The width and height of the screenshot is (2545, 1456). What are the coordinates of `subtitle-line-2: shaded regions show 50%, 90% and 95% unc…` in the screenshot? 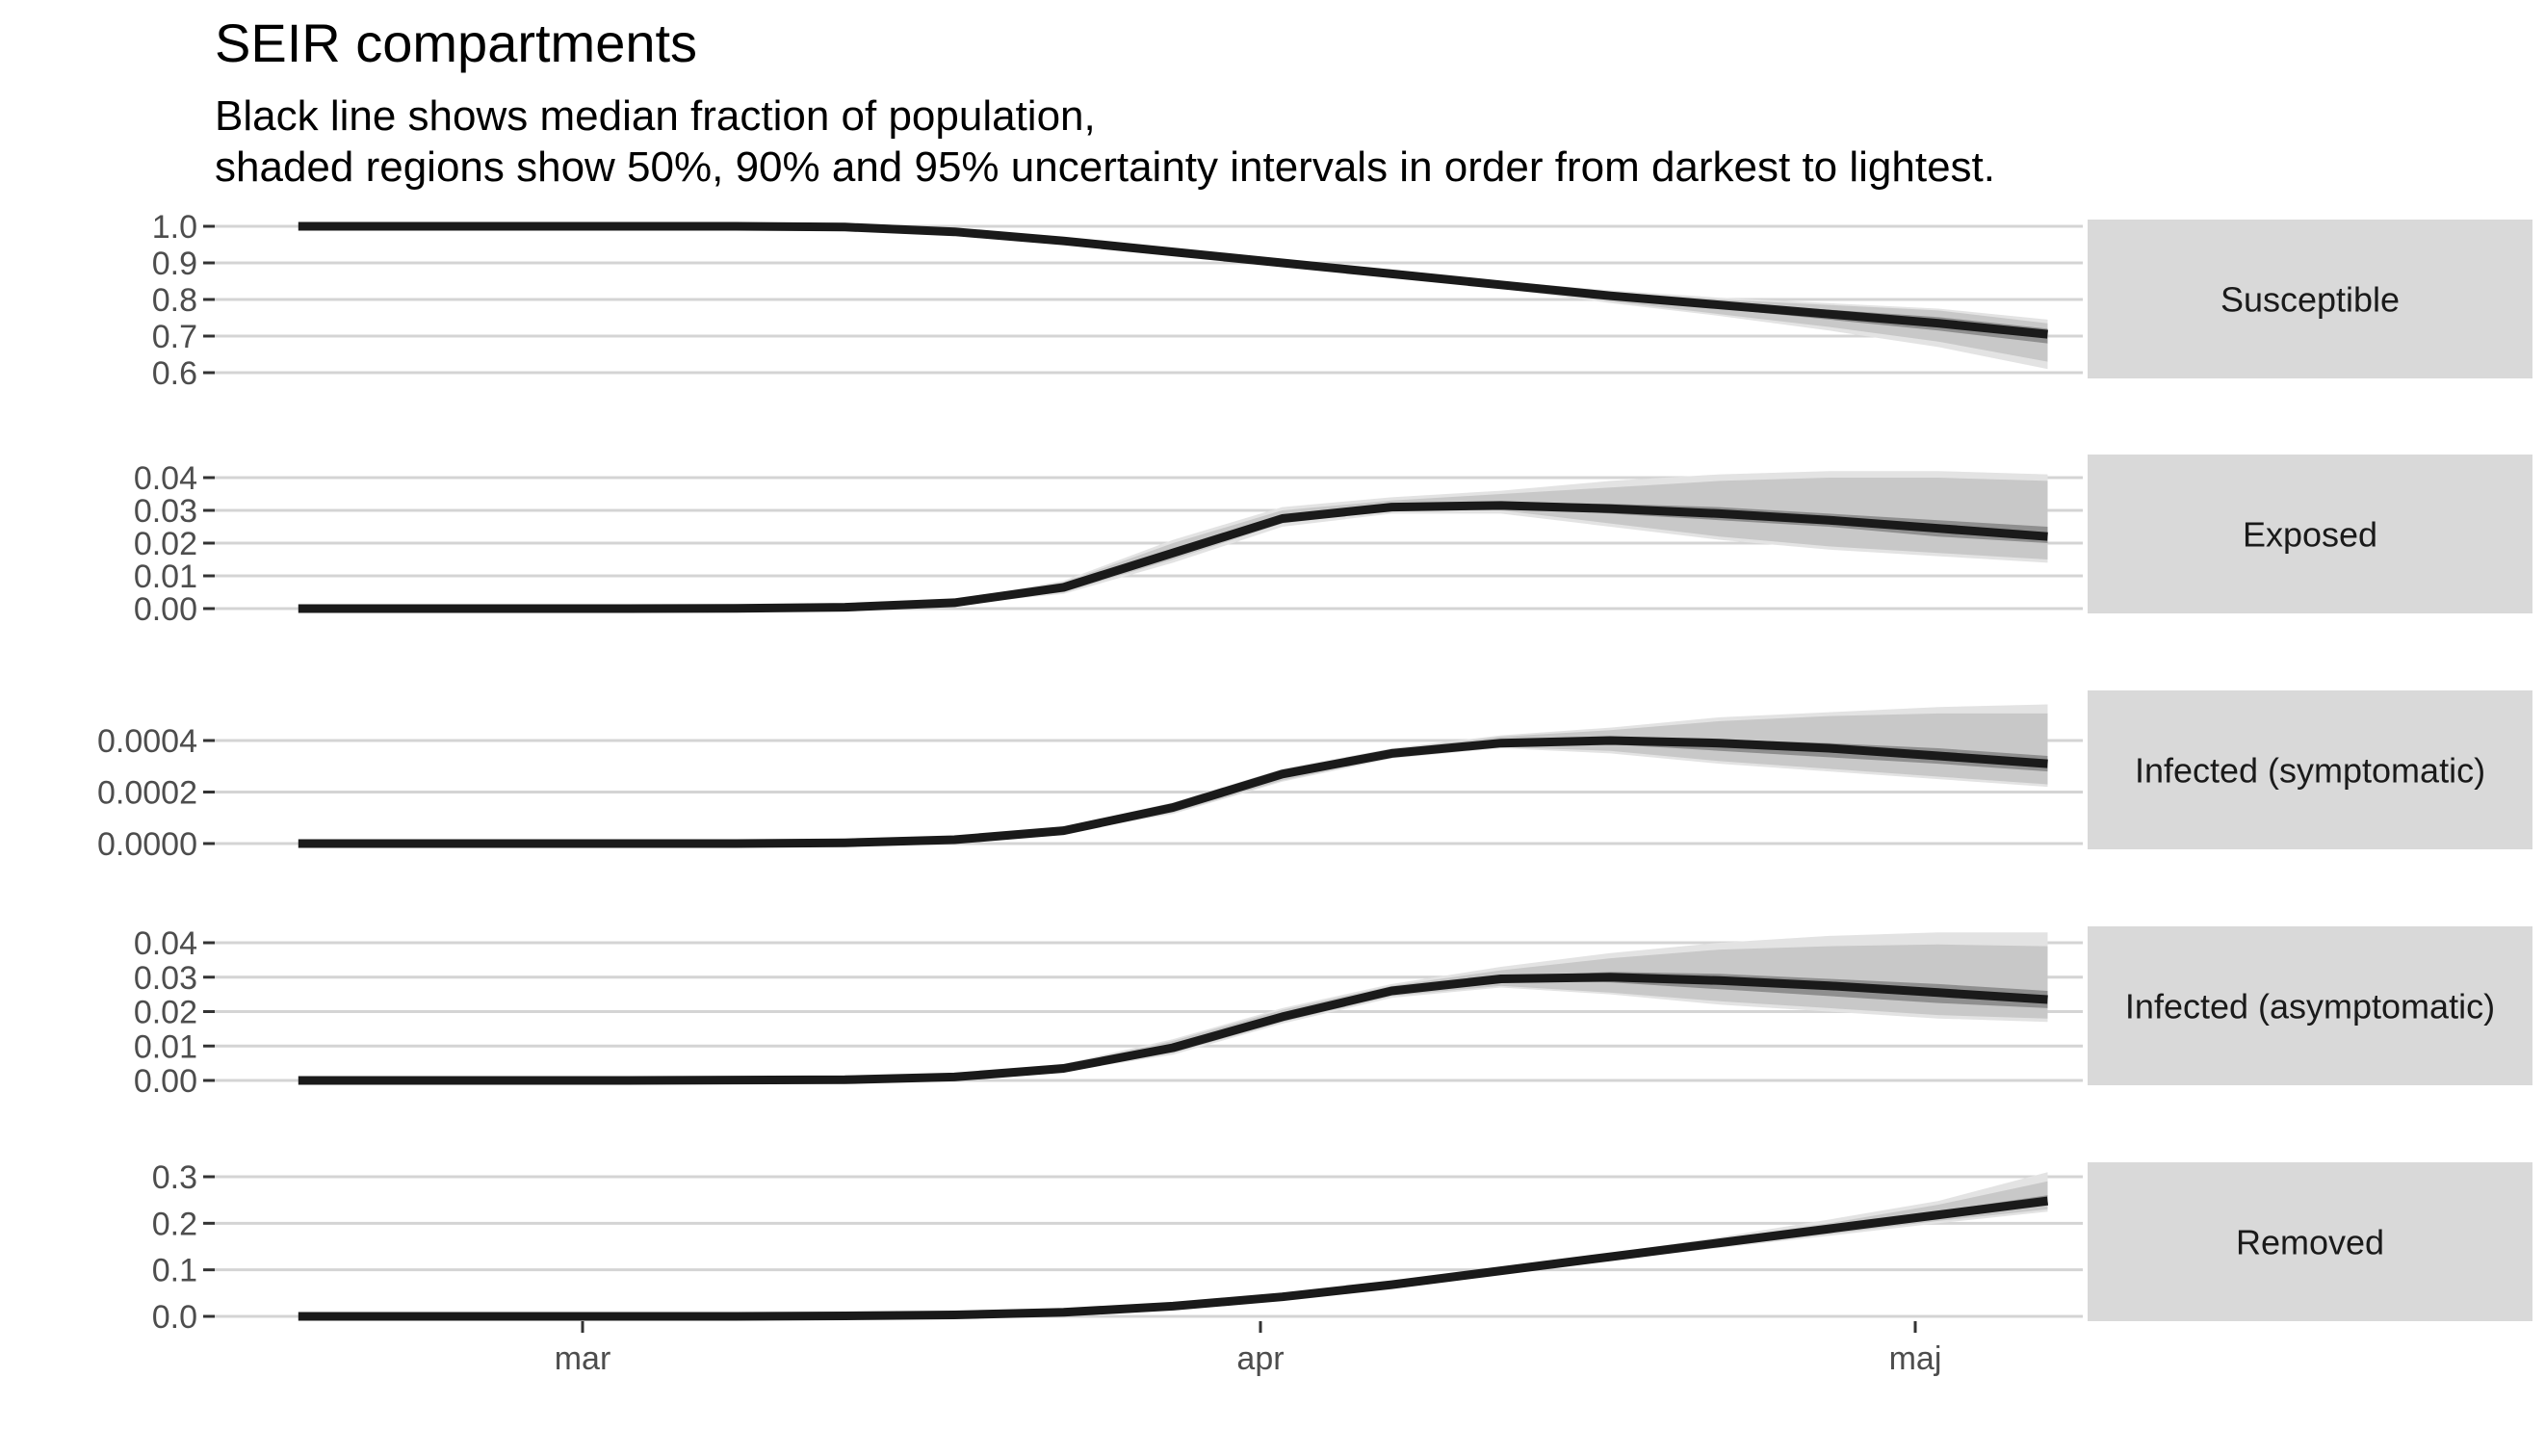 It's located at (1105, 167).